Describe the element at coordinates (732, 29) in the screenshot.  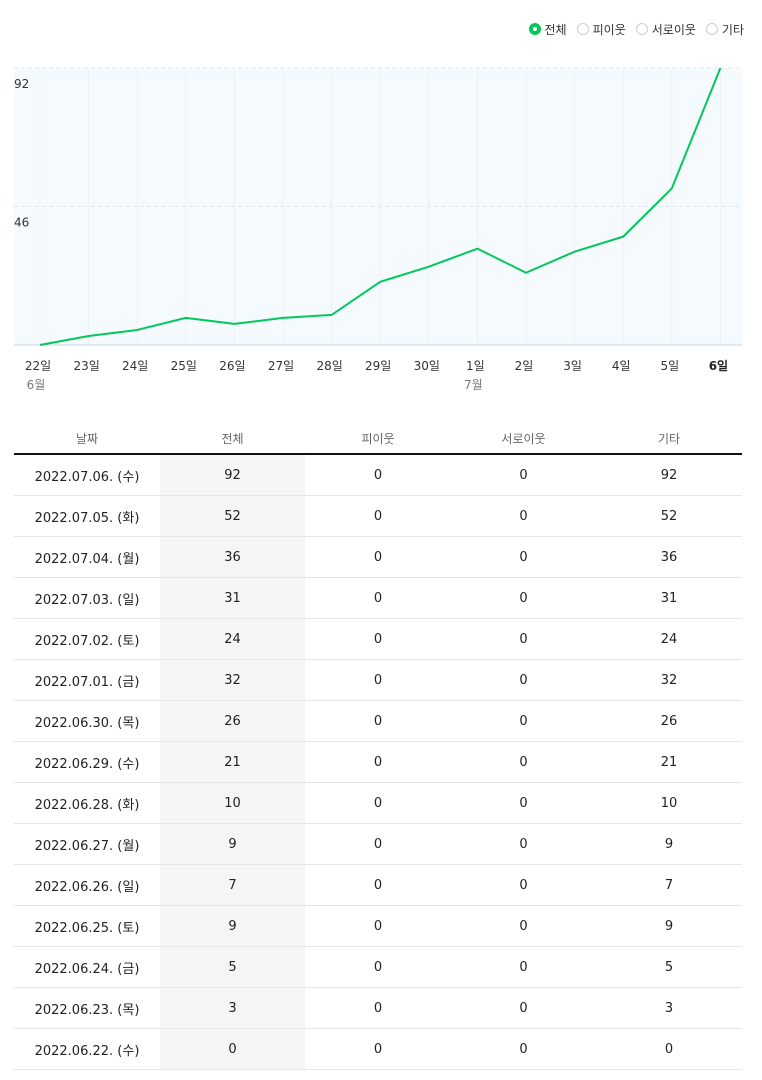
I see `filter-other-label: 기타` at that location.